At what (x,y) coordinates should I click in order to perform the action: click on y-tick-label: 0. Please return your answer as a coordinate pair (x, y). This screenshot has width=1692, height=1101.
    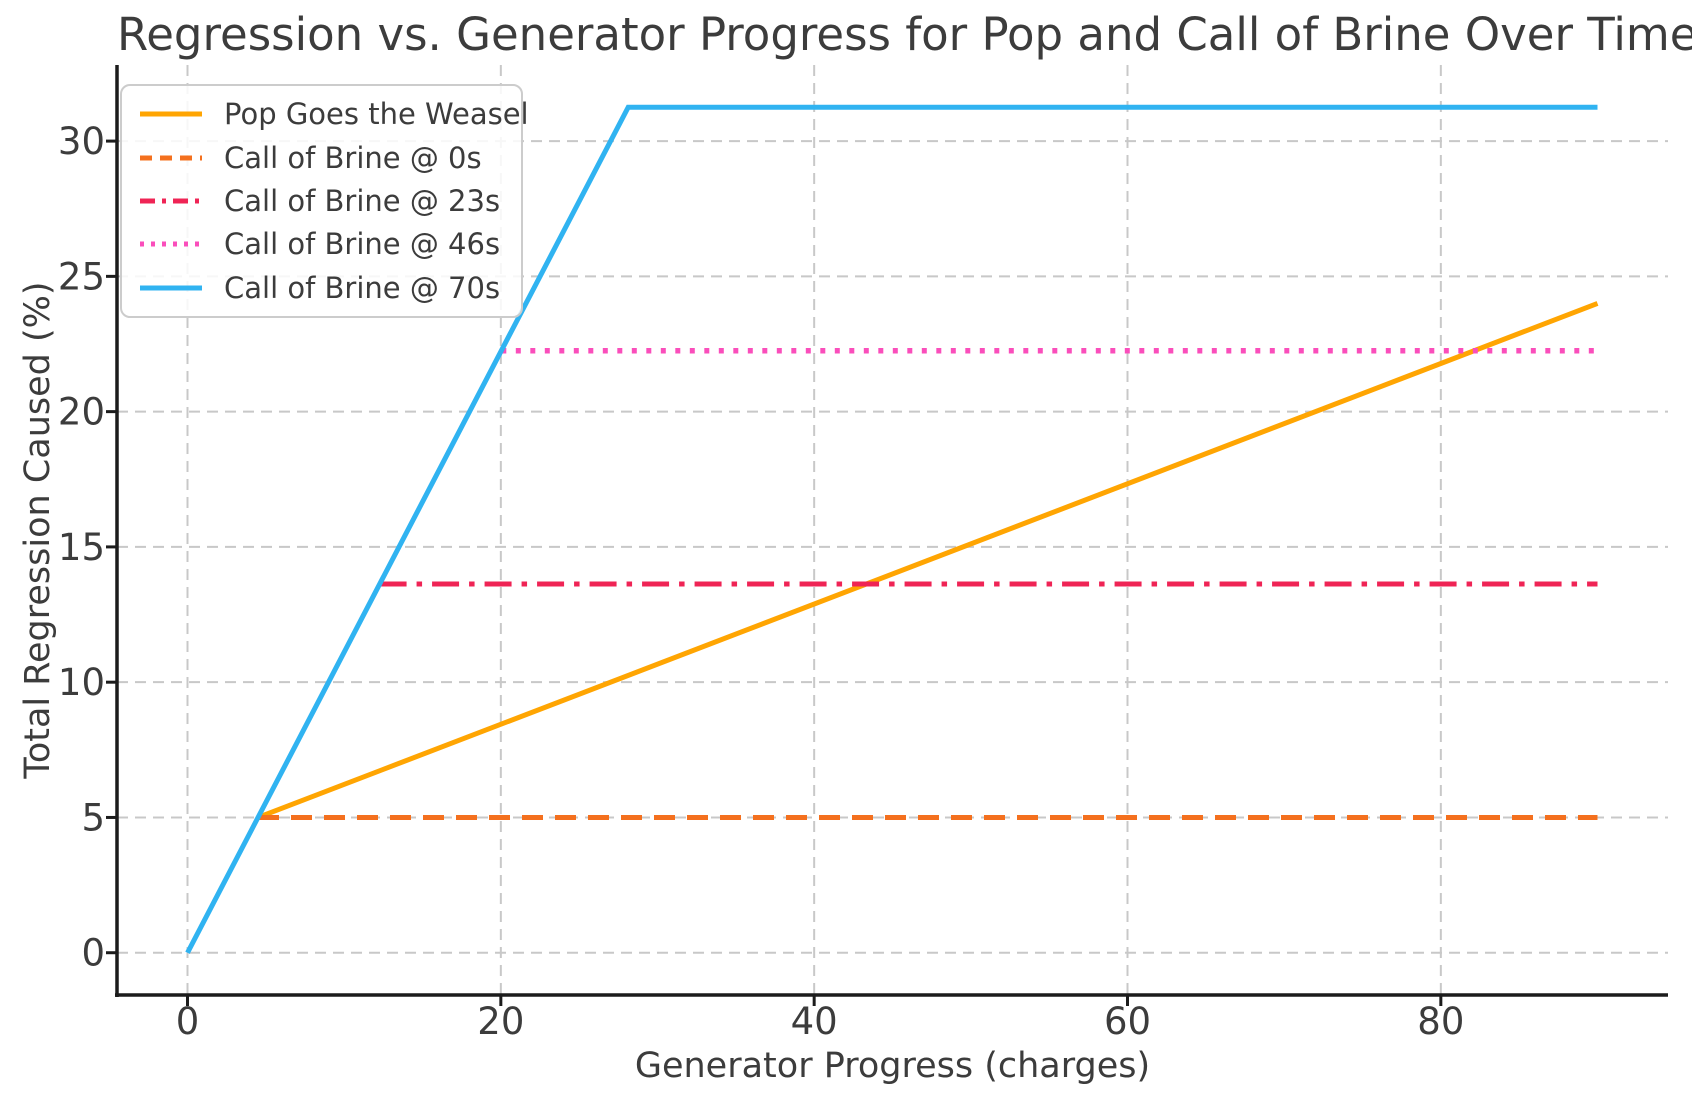
    Looking at the image, I should click on (93, 953).